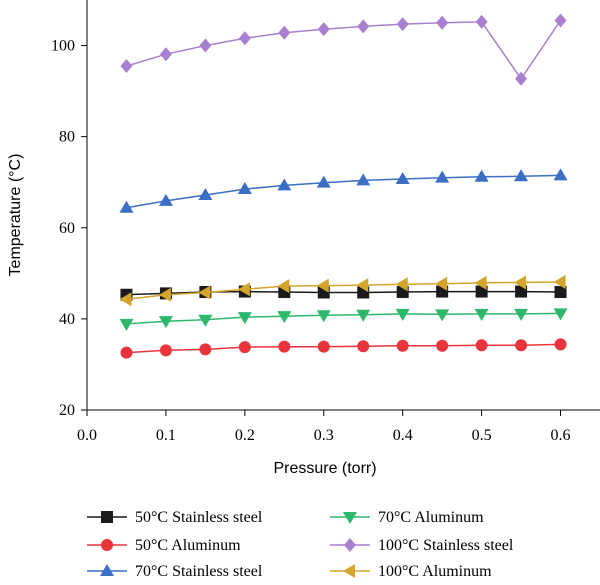  What do you see at coordinates (63, 46) in the screenshot?
I see `y-tick-label: 100` at bounding box center [63, 46].